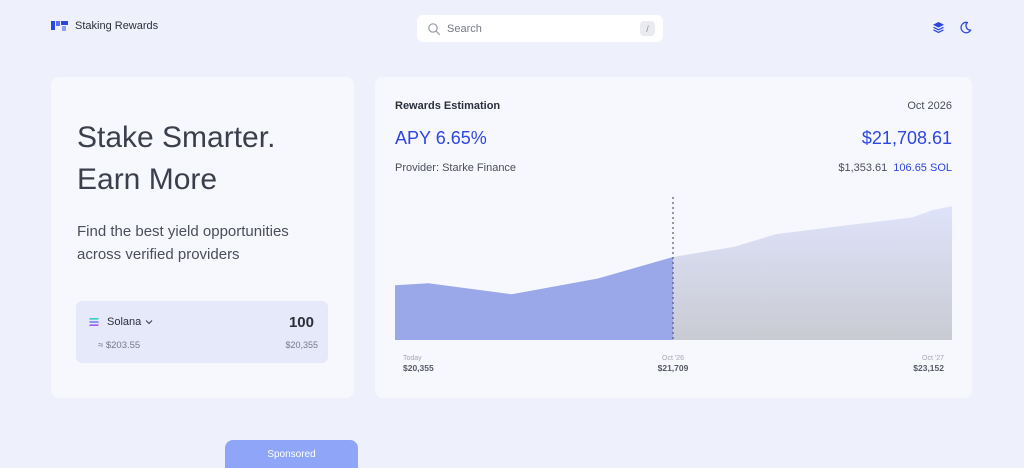 The image size is (1024, 468). I want to click on x-tick-2: Oct '27 $23,152, so click(922, 364).